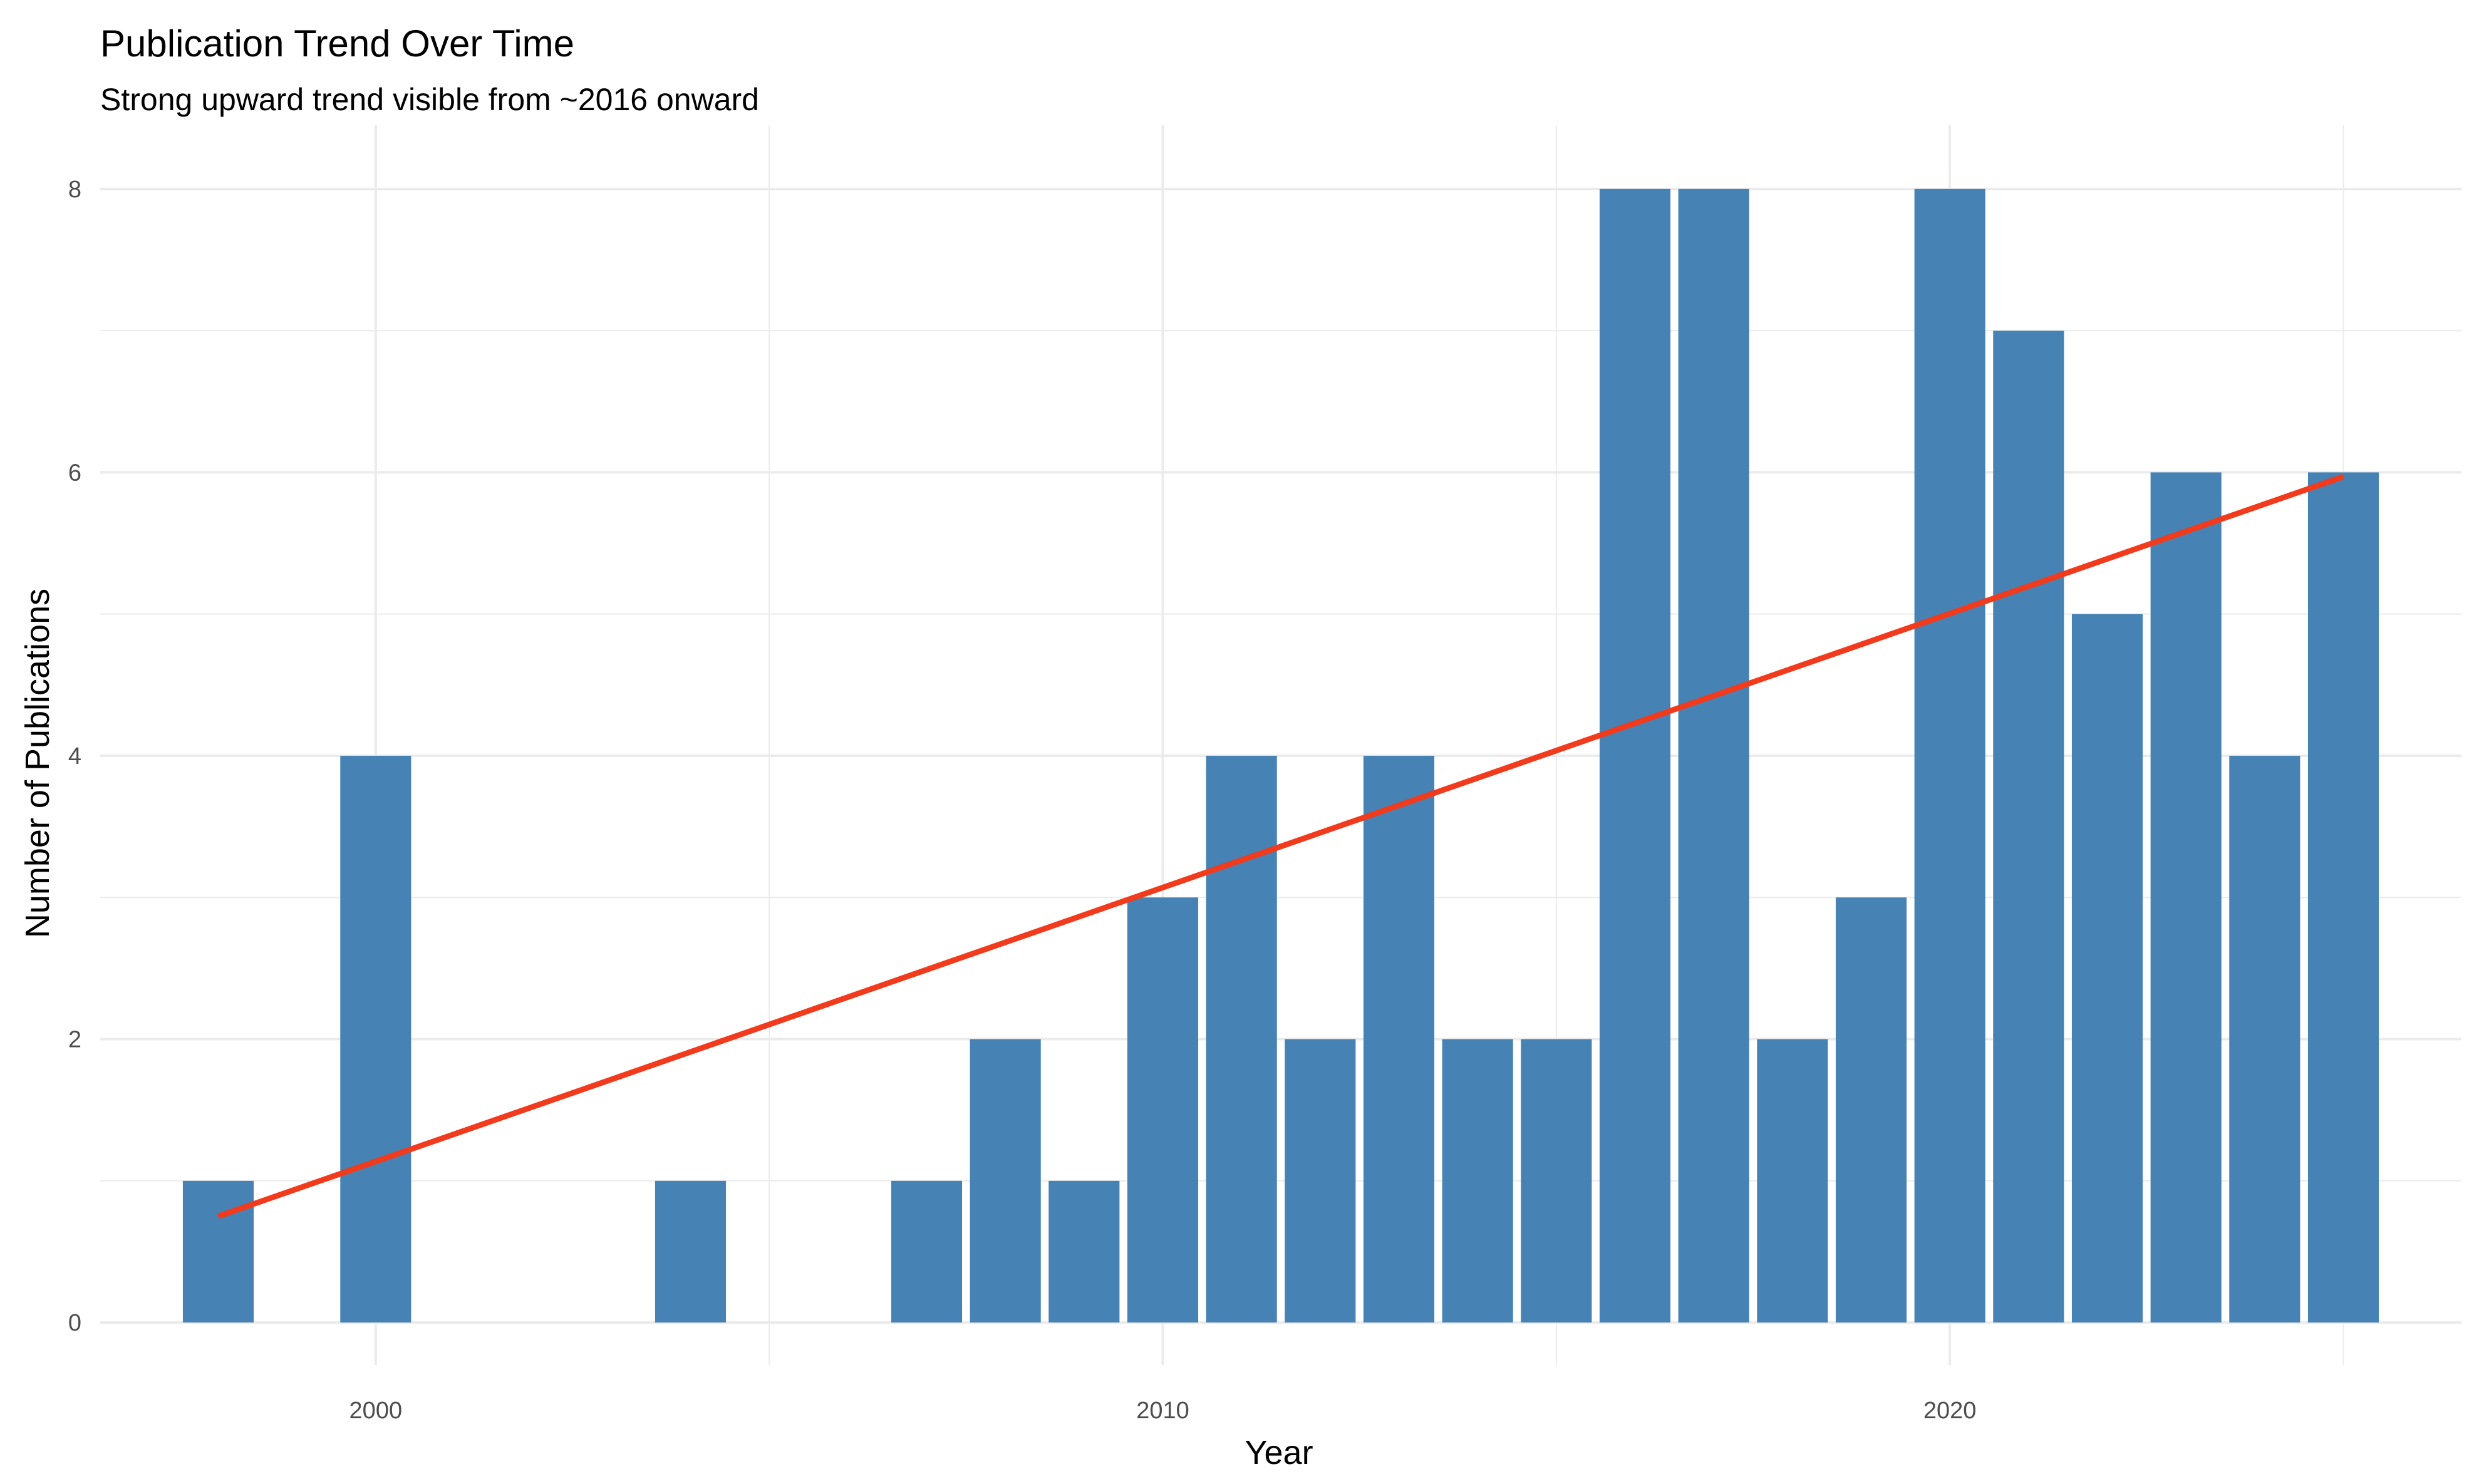 Image resolution: width=2479 pixels, height=1484 pixels. I want to click on bar-2023, so click(2186, 897).